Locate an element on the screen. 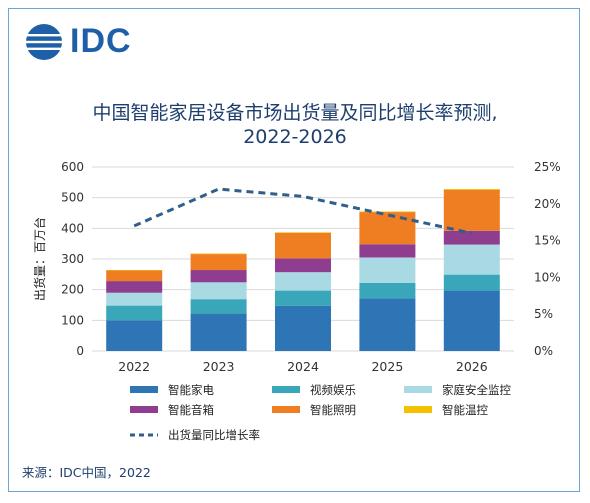  x-tick-label: 2026 is located at coordinates (472, 366).